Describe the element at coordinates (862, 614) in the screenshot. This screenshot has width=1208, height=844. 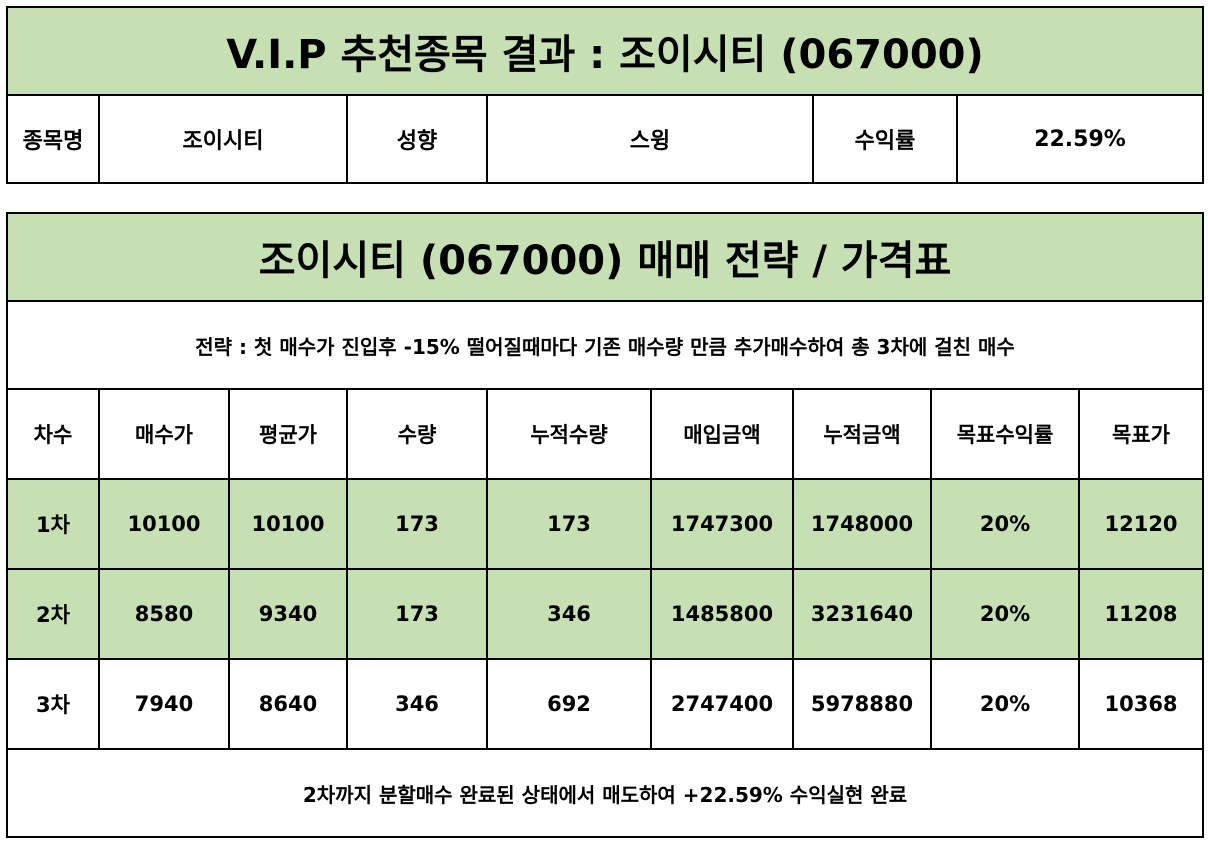
I see `cell-cum-amount: 3231640` at that location.